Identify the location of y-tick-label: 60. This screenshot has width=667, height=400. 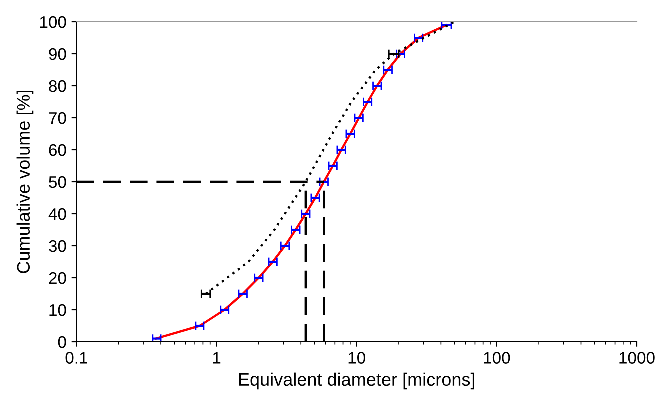
(57, 150).